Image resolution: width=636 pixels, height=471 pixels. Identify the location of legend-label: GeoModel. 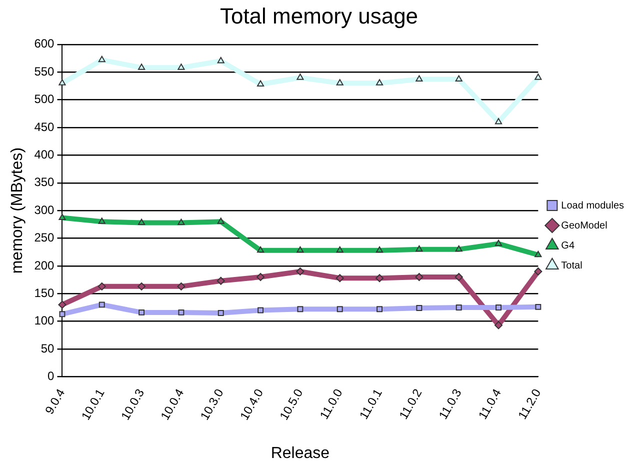
(584, 226).